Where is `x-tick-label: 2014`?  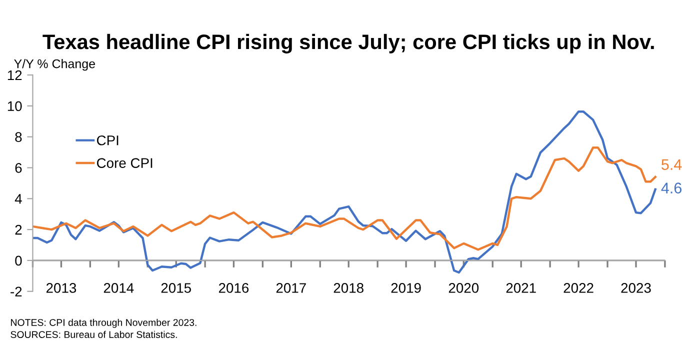
x-tick-label: 2014 is located at coordinates (119, 288).